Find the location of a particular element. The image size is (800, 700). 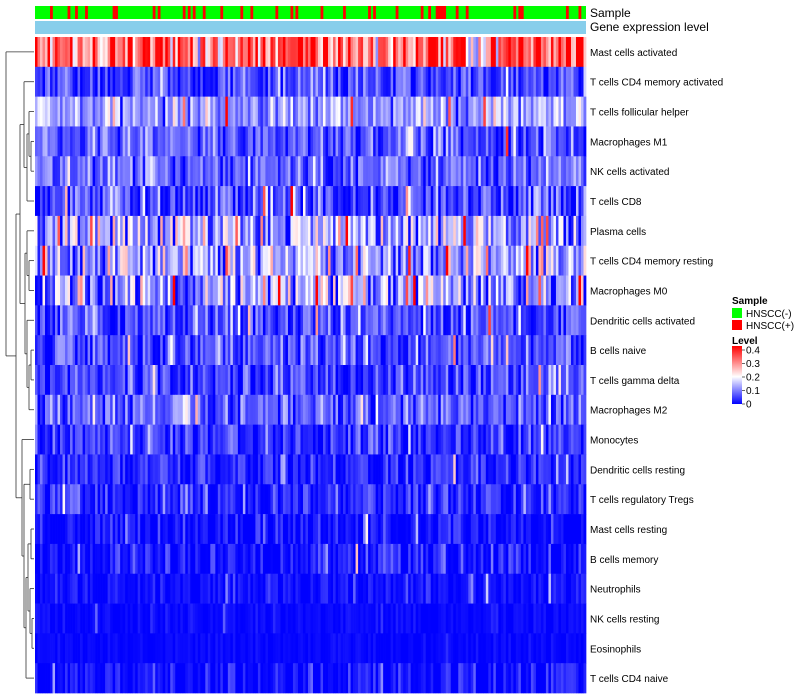

sample-annotation-cell is located at coordinates (76, 12).